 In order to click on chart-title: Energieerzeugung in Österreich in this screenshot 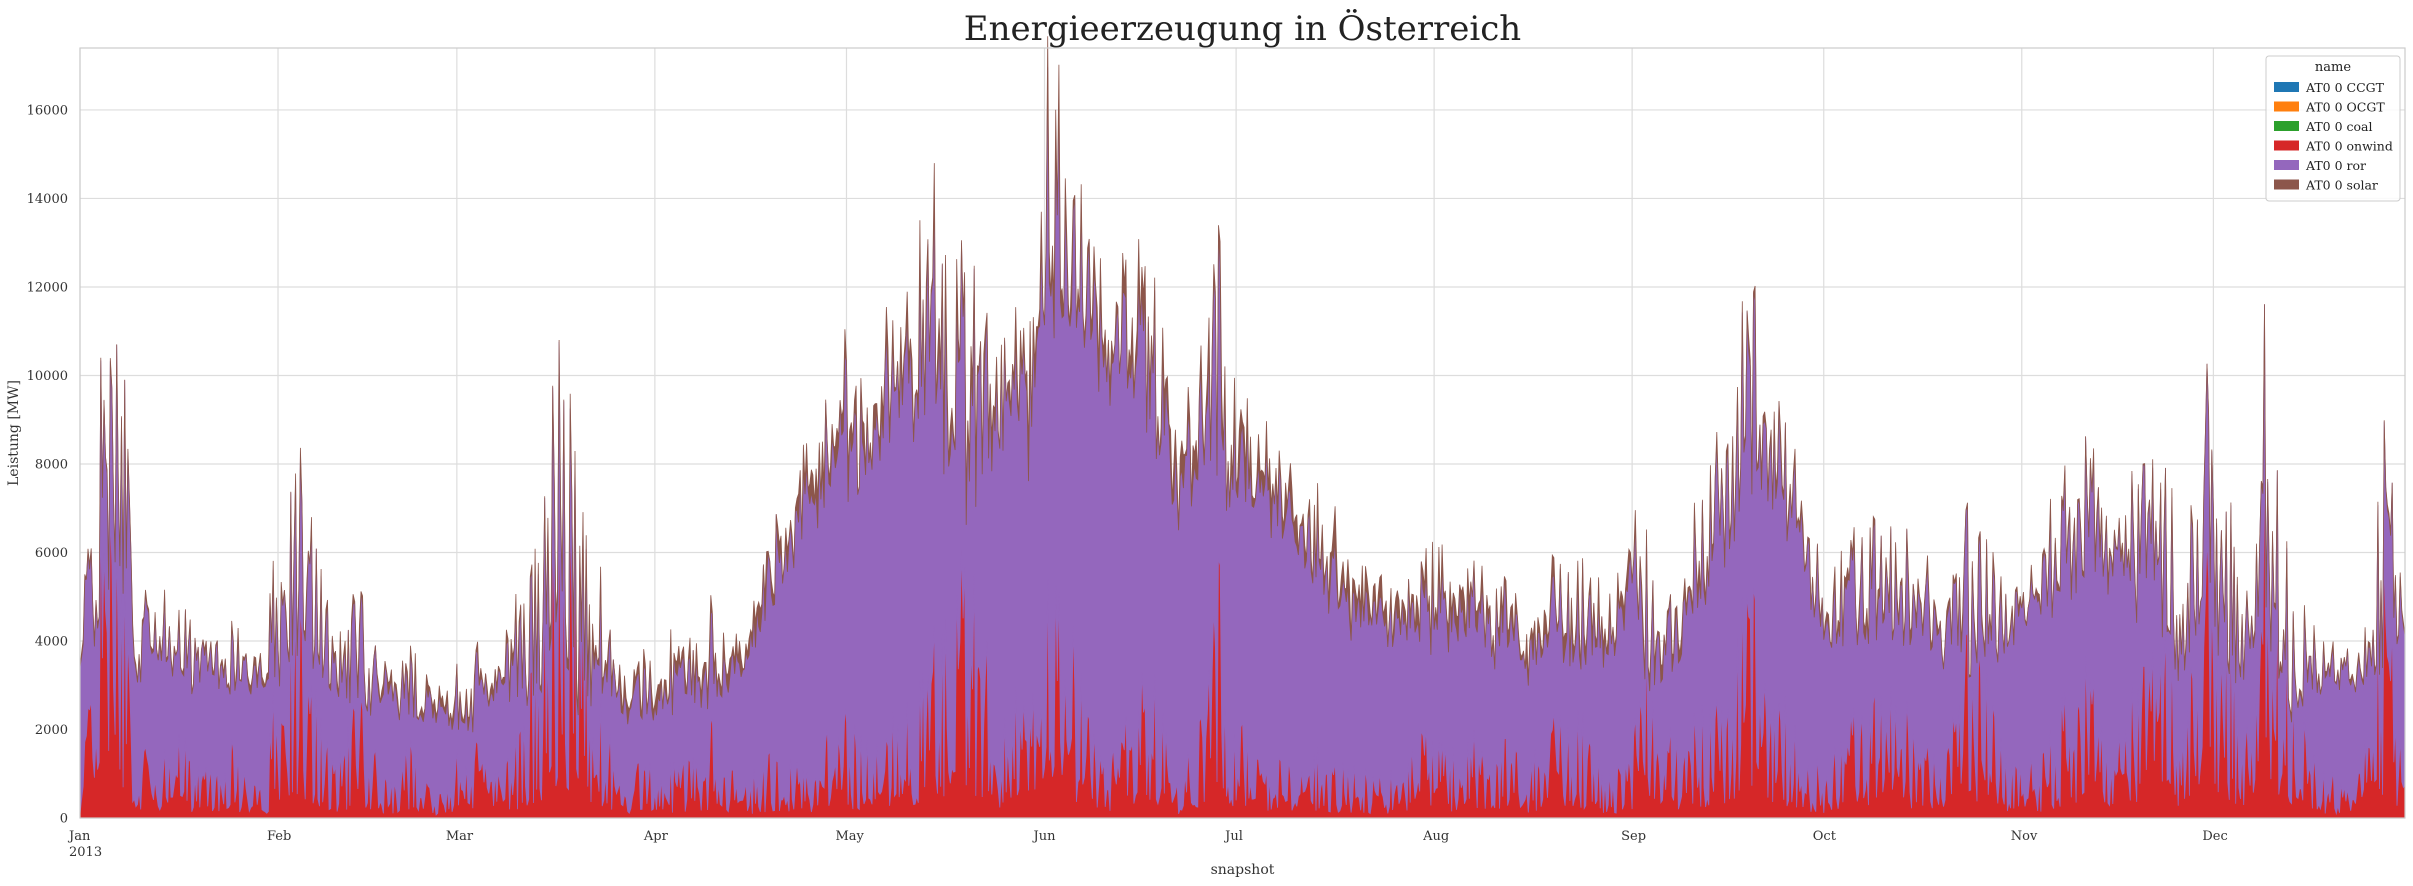, I will do `click(1242, 28)`.